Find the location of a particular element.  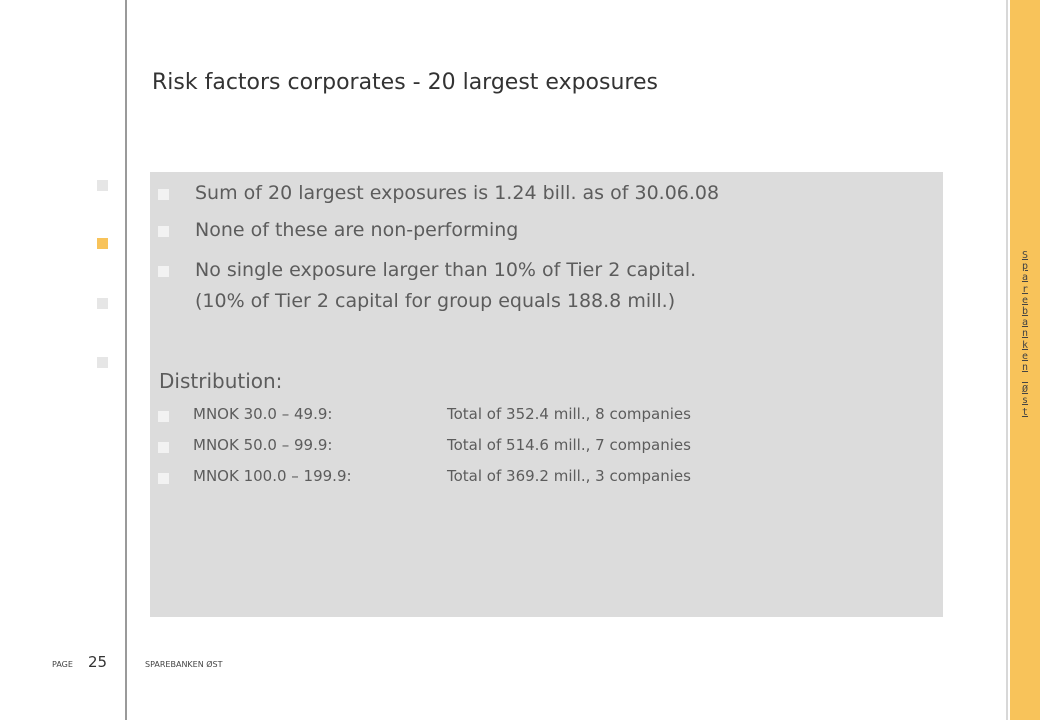

brand-letter: Ø is located at coordinates (1025, 390).